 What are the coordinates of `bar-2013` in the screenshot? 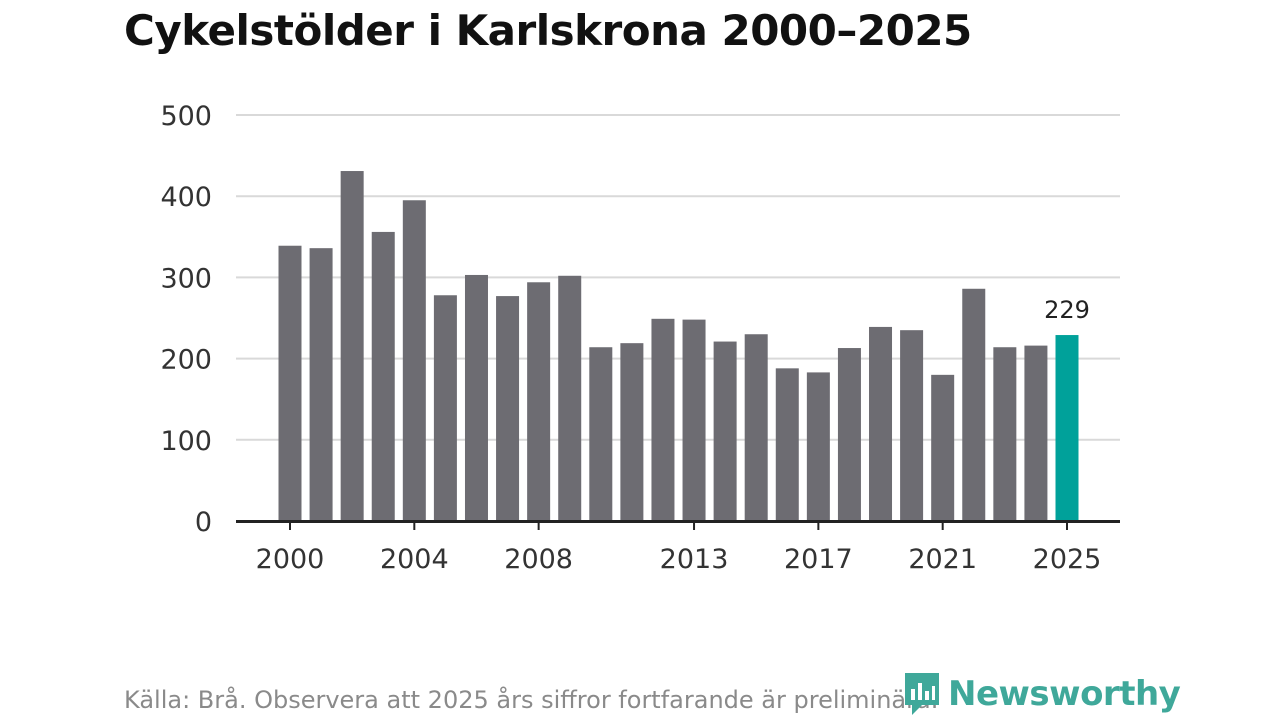 It's located at (694, 420).